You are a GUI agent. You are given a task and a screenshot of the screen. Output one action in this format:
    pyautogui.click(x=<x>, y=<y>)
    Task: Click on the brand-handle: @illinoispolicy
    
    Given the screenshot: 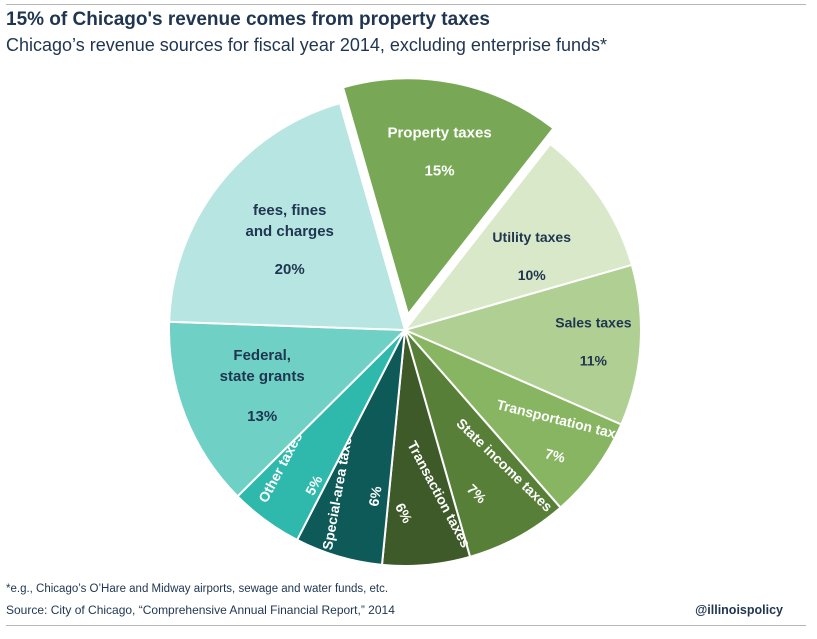 What is the action you would take?
    pyautogui.click(x=739, y=610)
    